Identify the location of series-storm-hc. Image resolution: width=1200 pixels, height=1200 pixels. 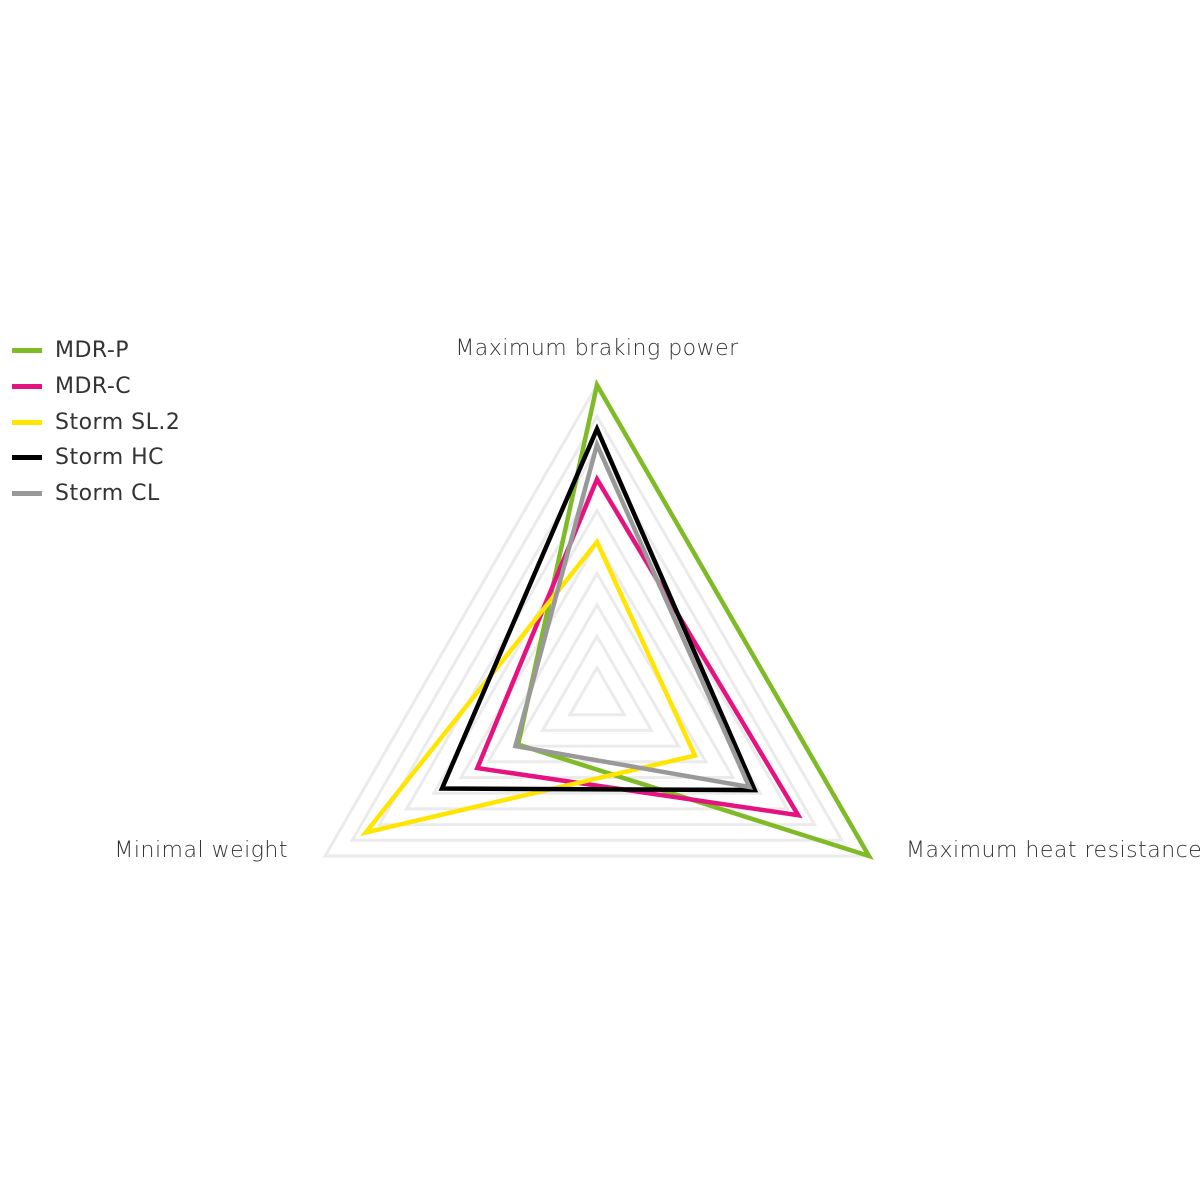
(598, 608).